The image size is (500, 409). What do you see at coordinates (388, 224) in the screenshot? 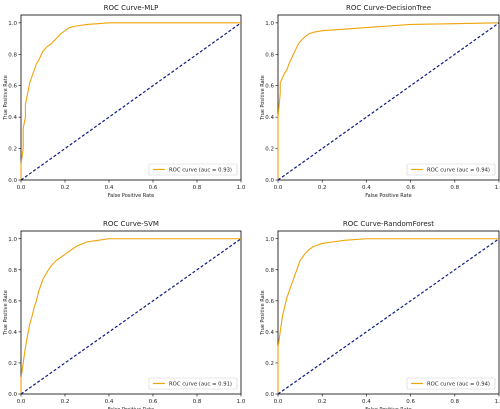
I see `chart-title: ROC Curve-RandomForest` at bounding box center [388, 224].